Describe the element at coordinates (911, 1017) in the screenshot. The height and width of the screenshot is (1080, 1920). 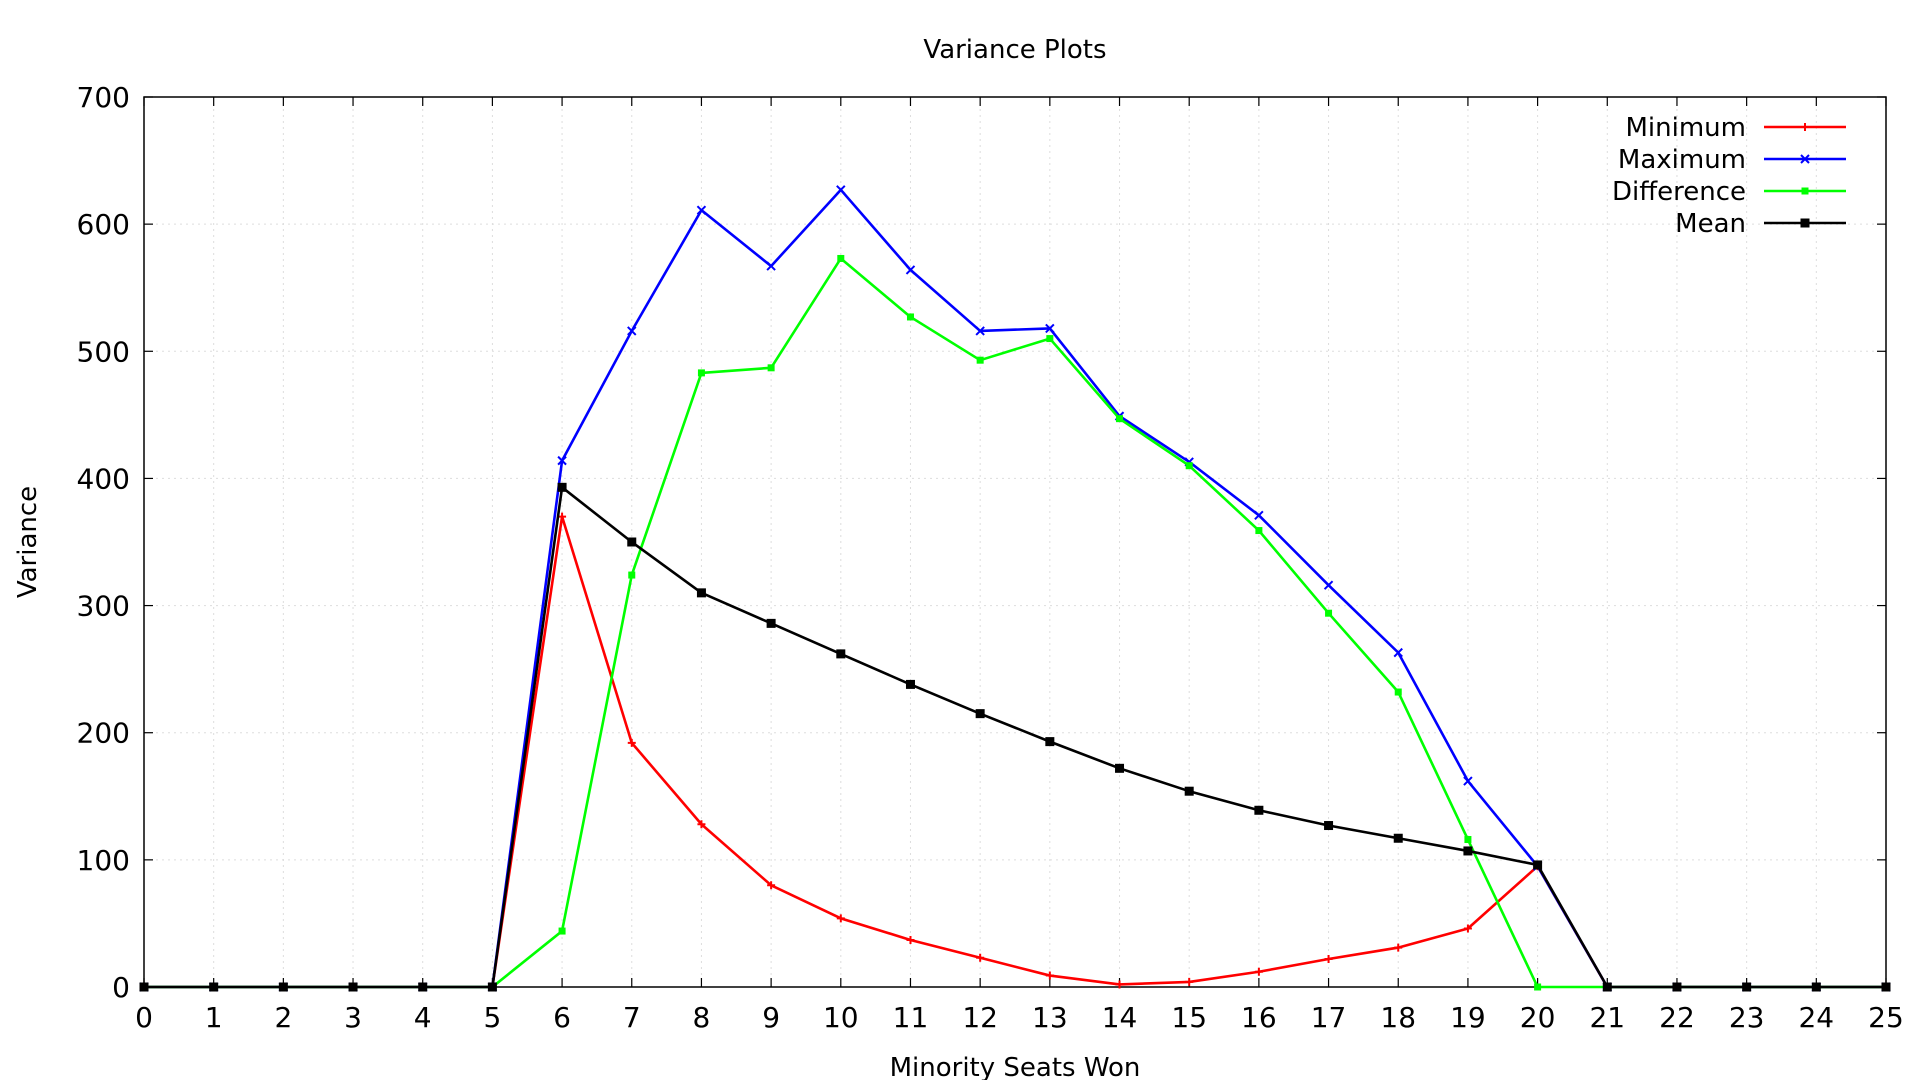
I see `x-tick-label: 11` at that location.